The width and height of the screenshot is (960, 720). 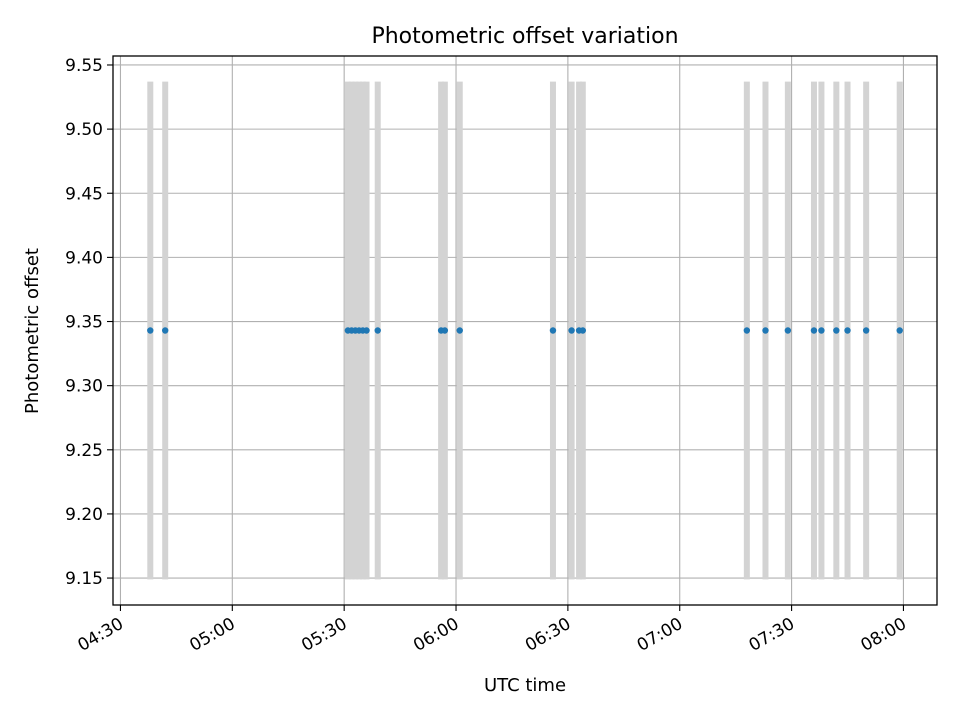 I want to click on x-axis-label: UTC time, so click(x=525, y=685).